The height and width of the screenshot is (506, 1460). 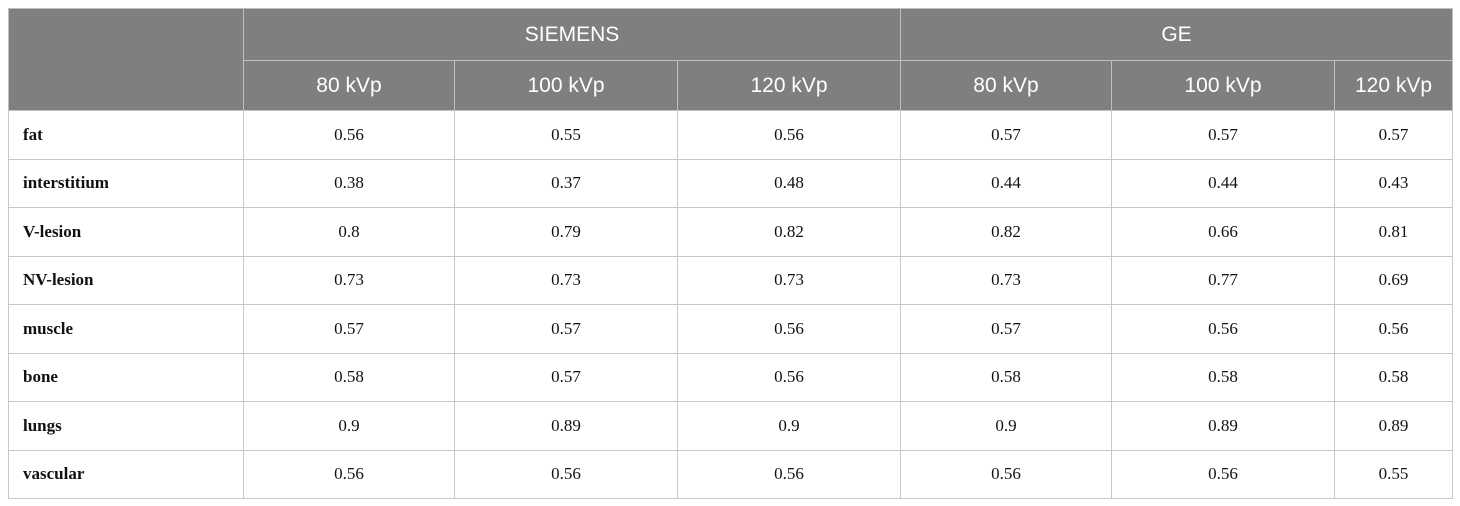 I want to click on table-row: muscle 0.57 0.57 0.56 0.57 0.56 0.56, so click(x=731, y=329).